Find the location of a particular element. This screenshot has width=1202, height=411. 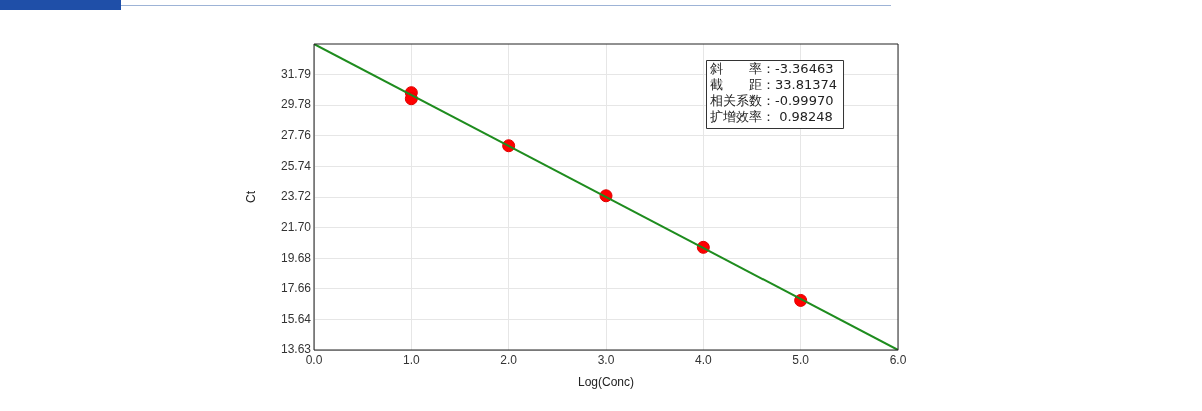

y-tick-label: 25.74 is located at coordinates (296, 165).